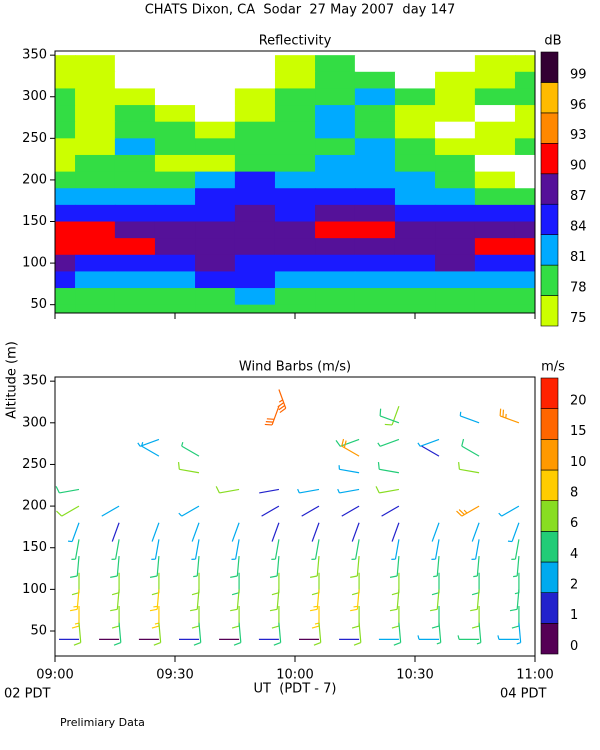 This screenshot has width=600, height=750. What do you see at coordinates (295, 689) in the screenshot?
I see `x-axis-label: UT (PDT - 7)` at bounding box center [295, 689].